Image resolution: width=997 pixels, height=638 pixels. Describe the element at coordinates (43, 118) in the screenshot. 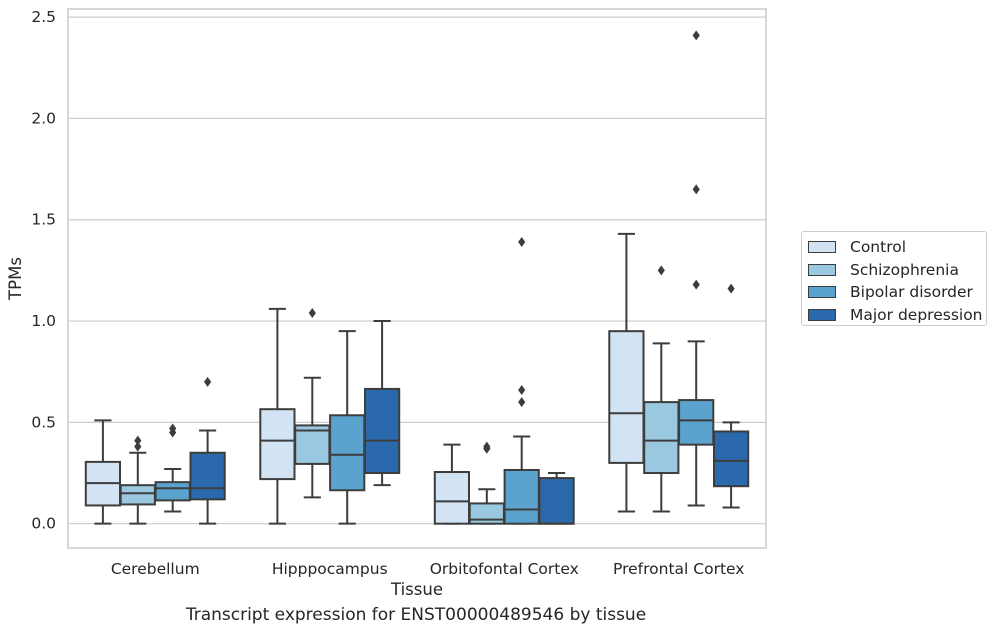

I see `y-tick-label: 2.0` at that location.